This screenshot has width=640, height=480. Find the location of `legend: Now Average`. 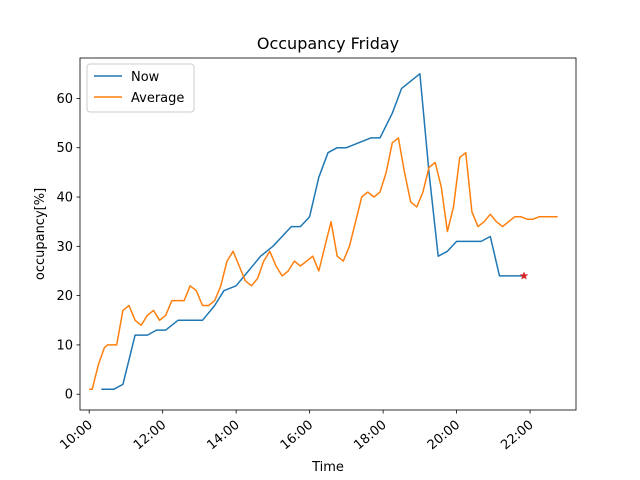

legend: Now Average is located at coordinates (140, 88).